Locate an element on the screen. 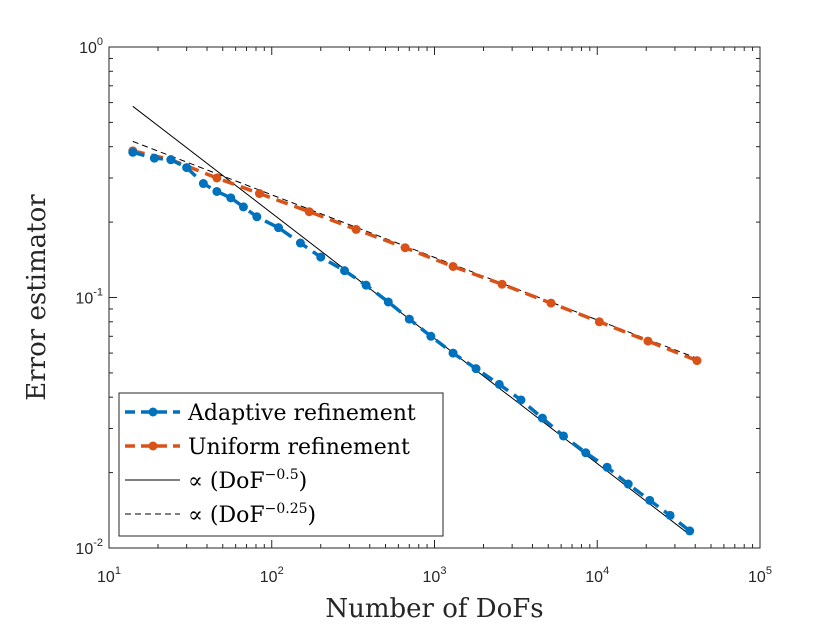 The image size is (840, 630). y-tick-label: 10⁰ is located at coordinates (91, 46).